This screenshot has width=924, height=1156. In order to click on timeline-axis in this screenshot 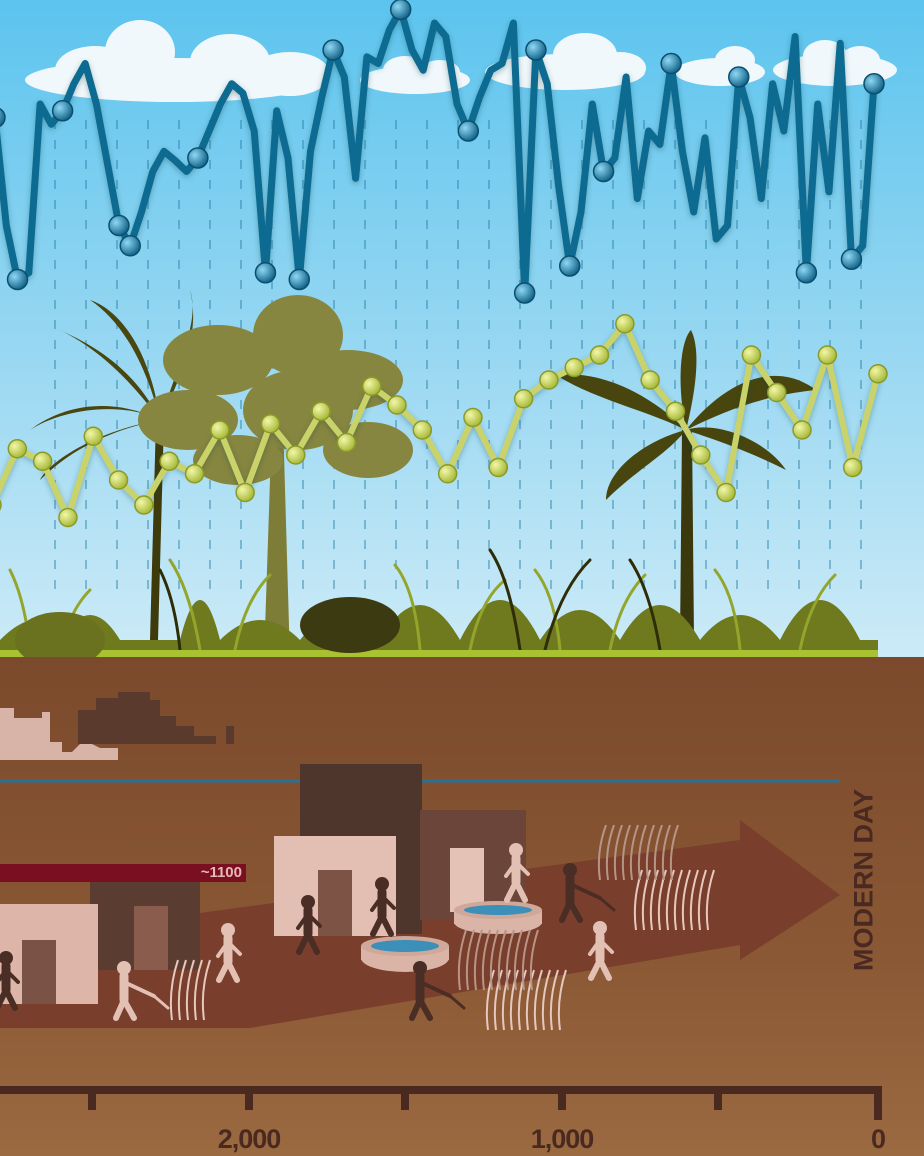, I will do `click(441, 1103)`.